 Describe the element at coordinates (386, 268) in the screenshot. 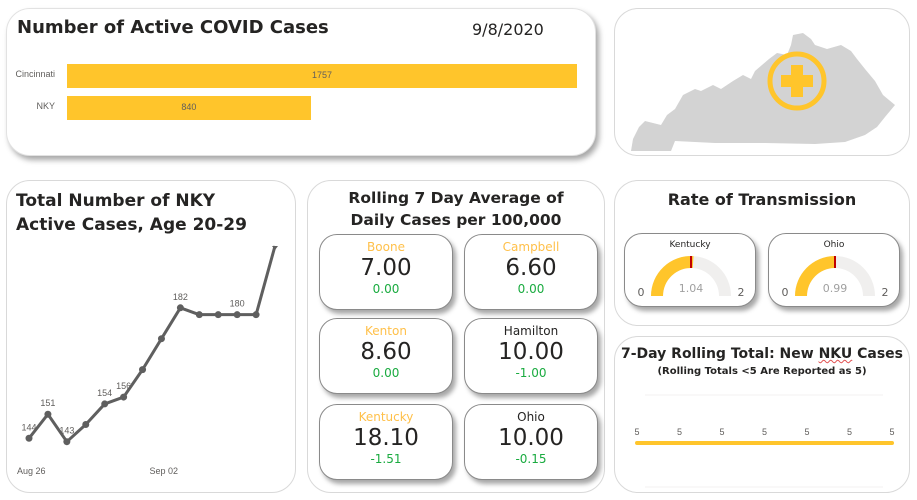

I see `card-value: 7.00` at that location.